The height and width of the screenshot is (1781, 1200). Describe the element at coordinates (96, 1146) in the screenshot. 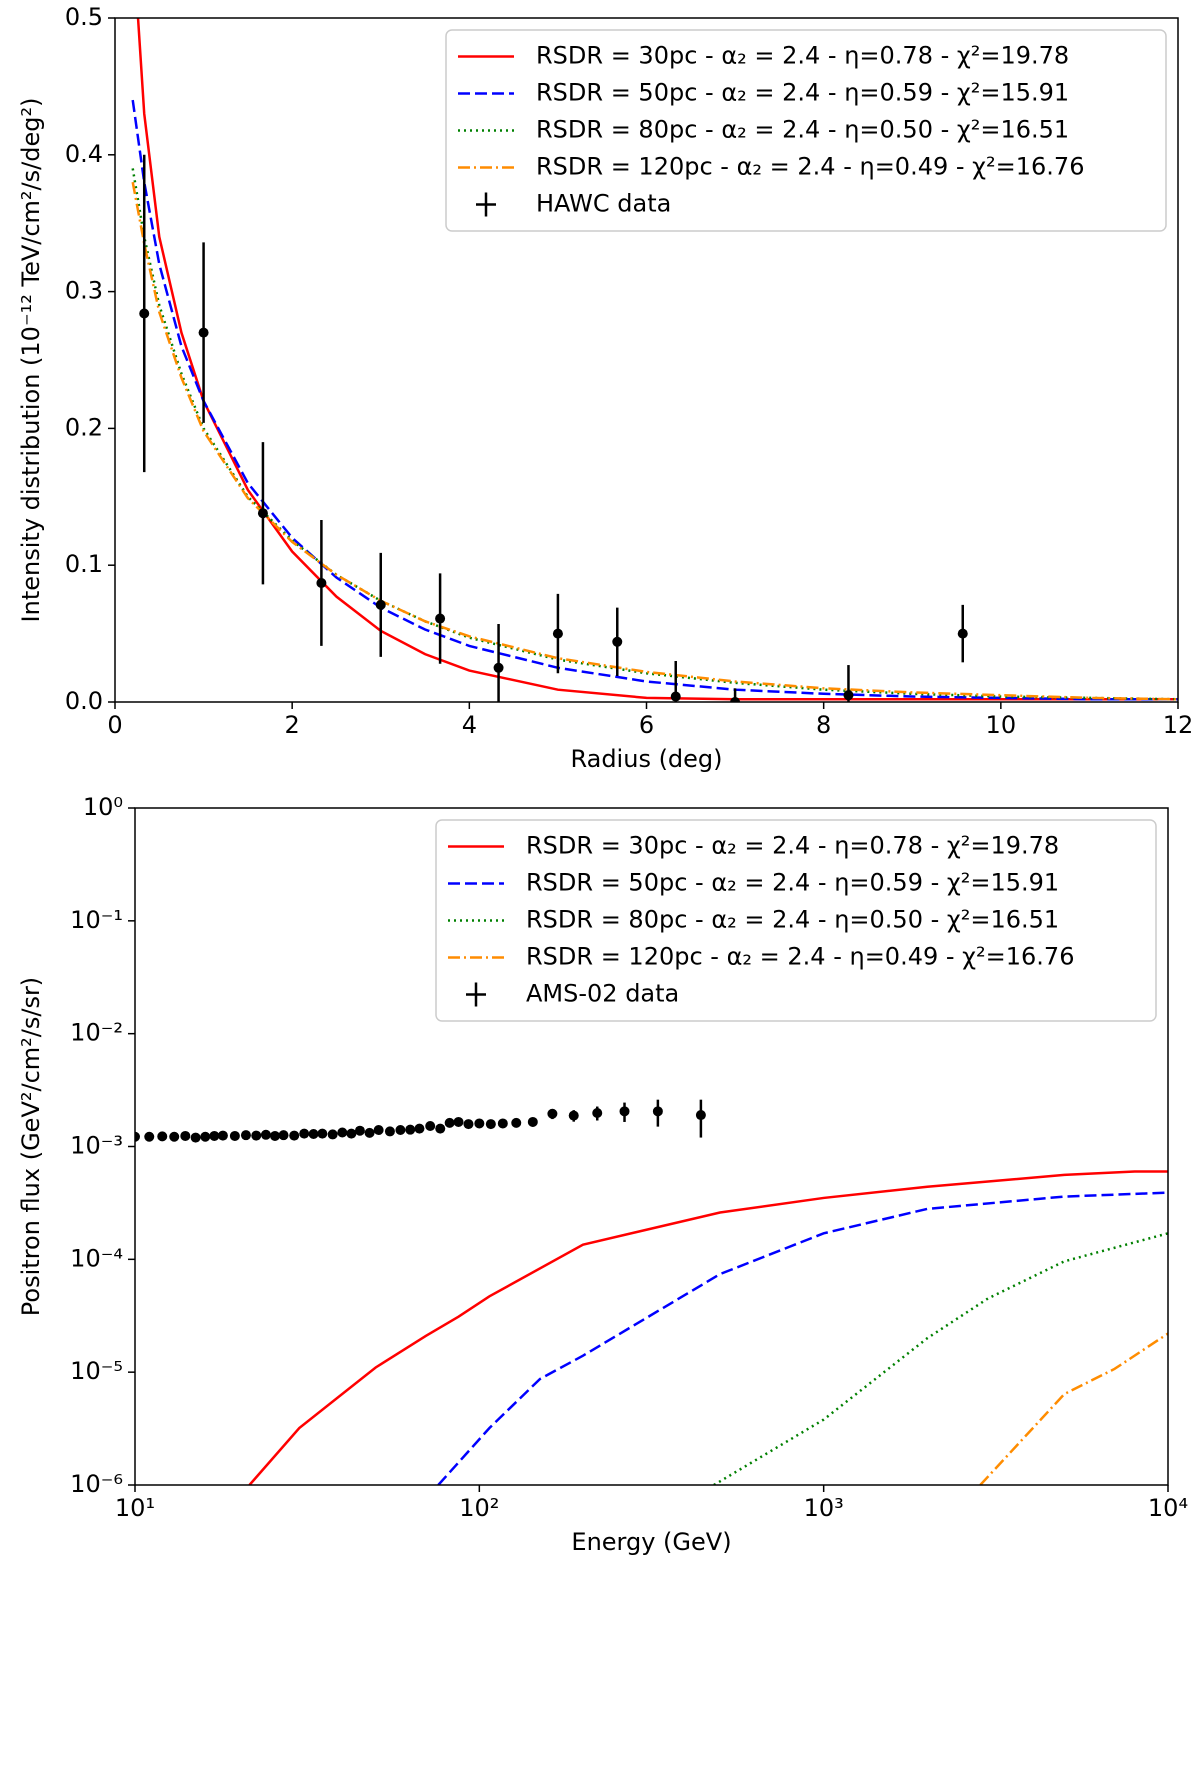

I see `y-tick-label: 10⁻³` at that location.